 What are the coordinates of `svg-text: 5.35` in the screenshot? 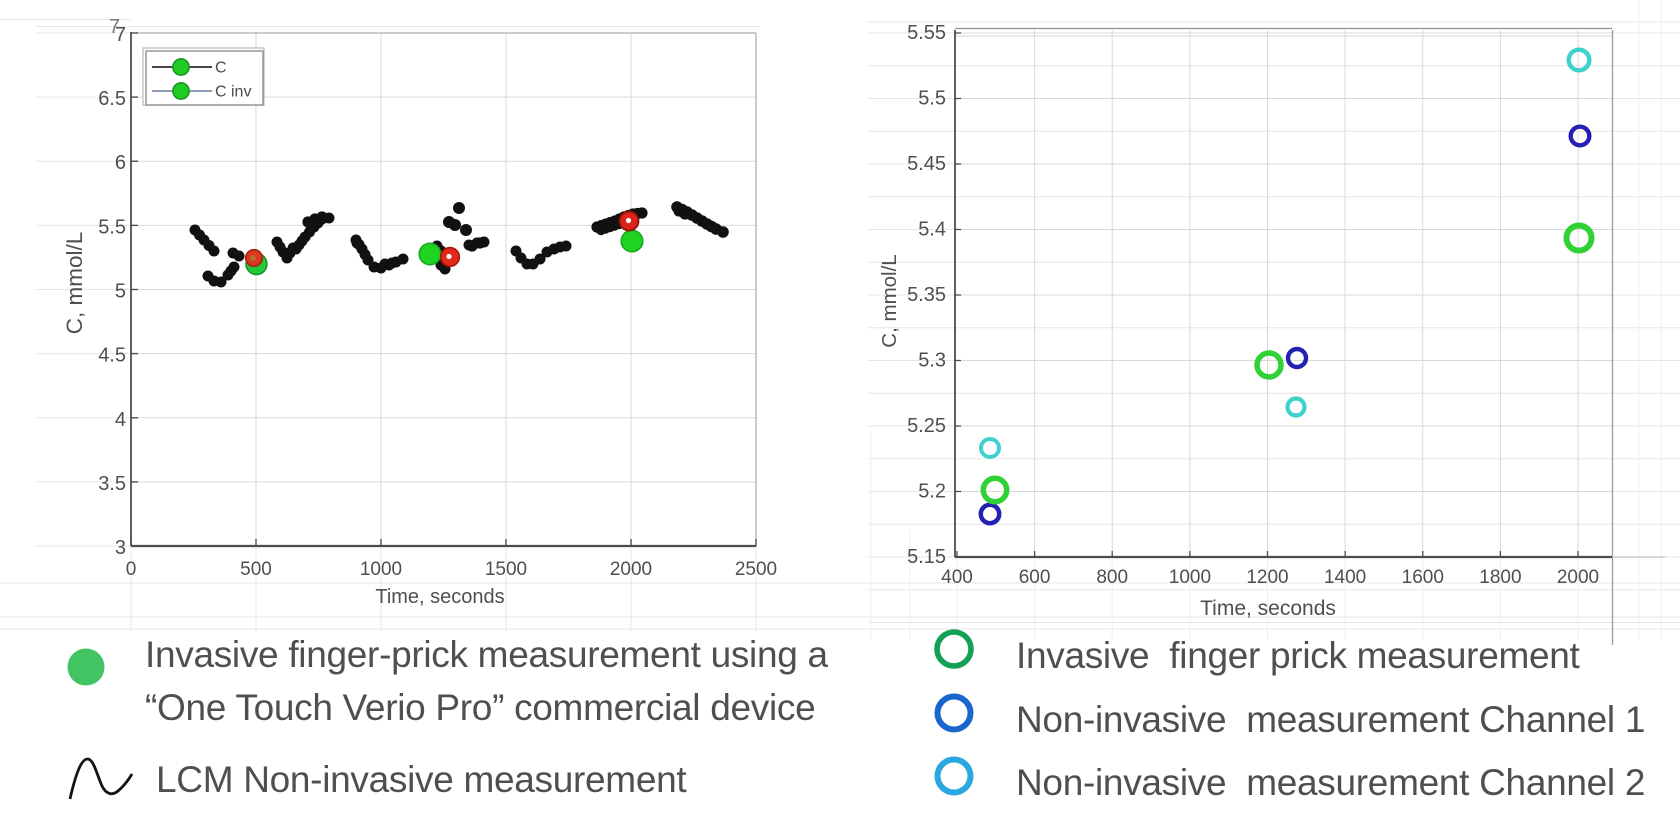 It's located at (926, 295).